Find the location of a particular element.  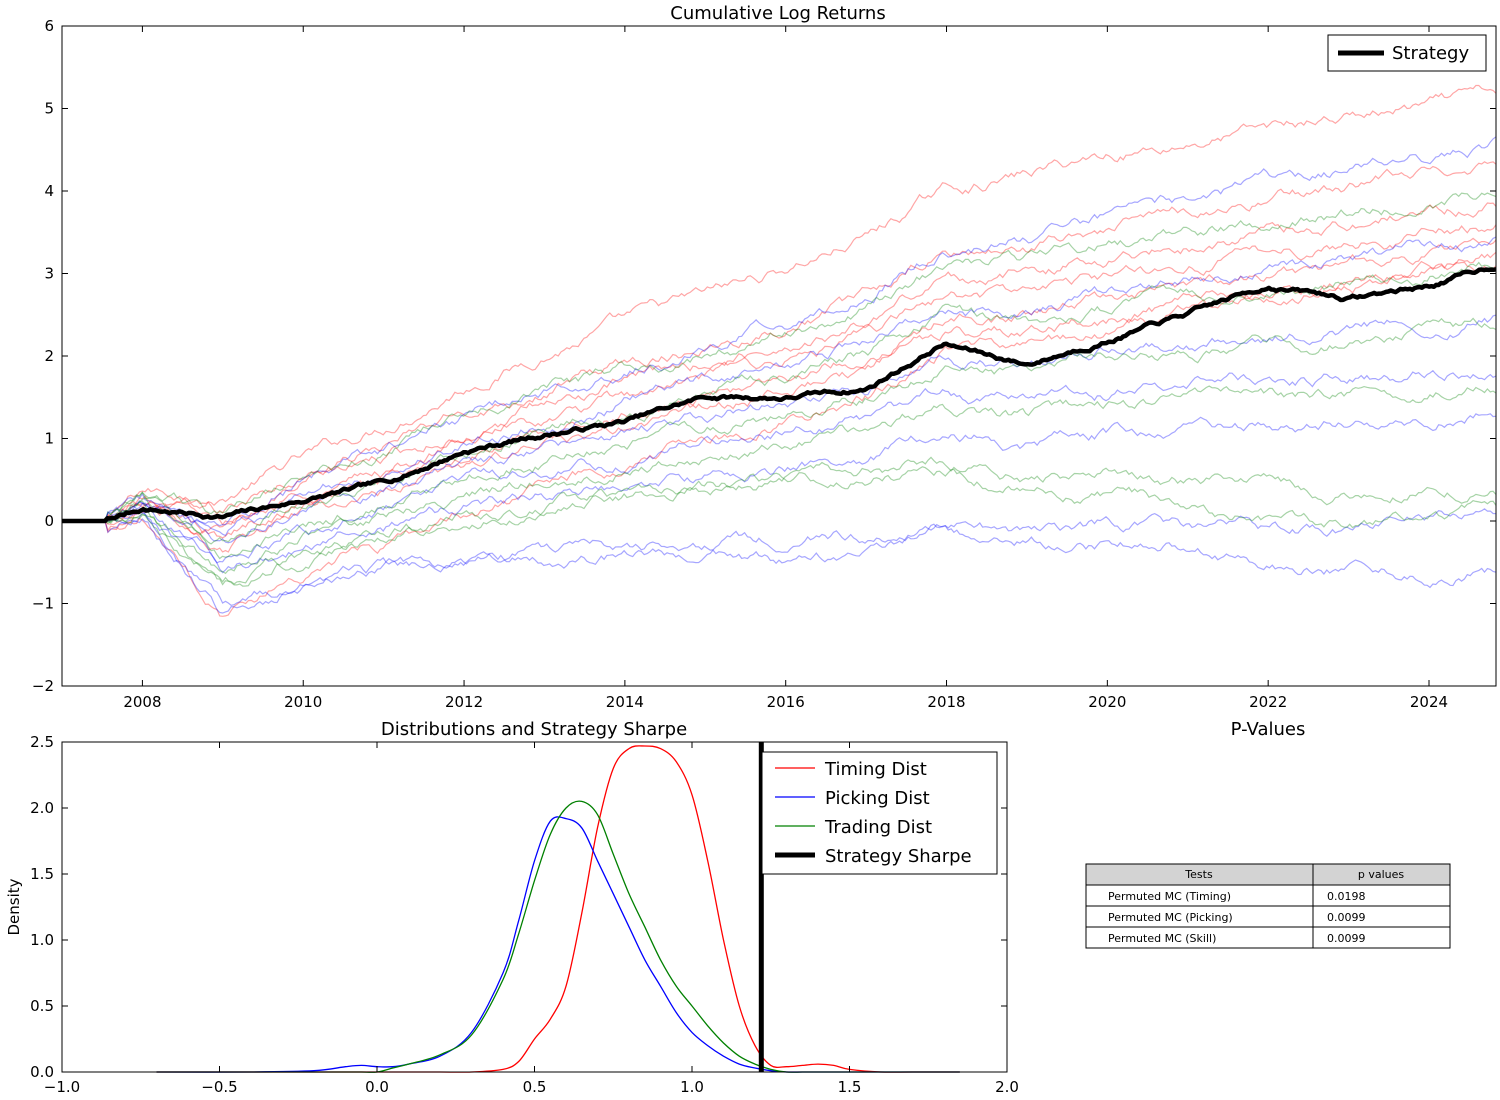

y-tick-label: 3 is located at coordinates (49, 274).